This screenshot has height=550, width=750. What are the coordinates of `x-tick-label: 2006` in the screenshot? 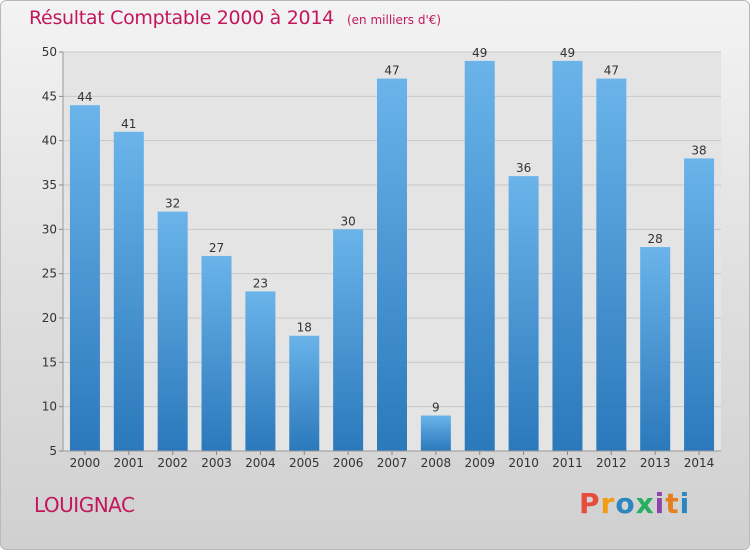 It's located at (348, 463).